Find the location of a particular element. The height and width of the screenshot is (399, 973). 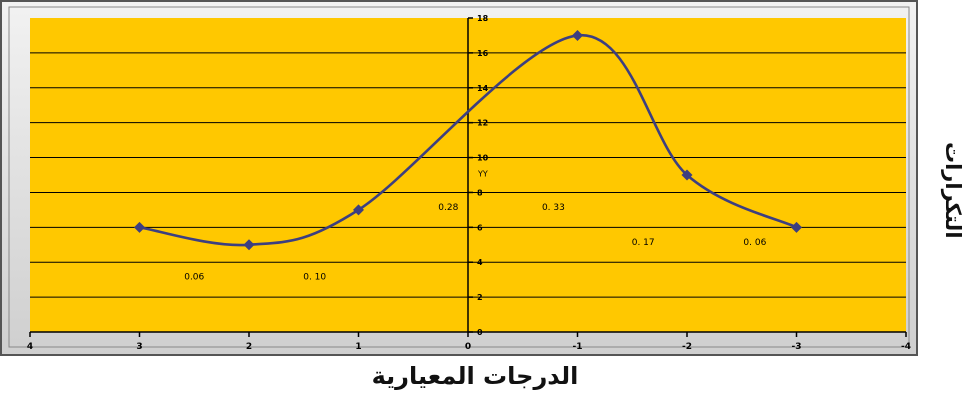

x-tick-label: 3 is located at coordinates (139, 347).